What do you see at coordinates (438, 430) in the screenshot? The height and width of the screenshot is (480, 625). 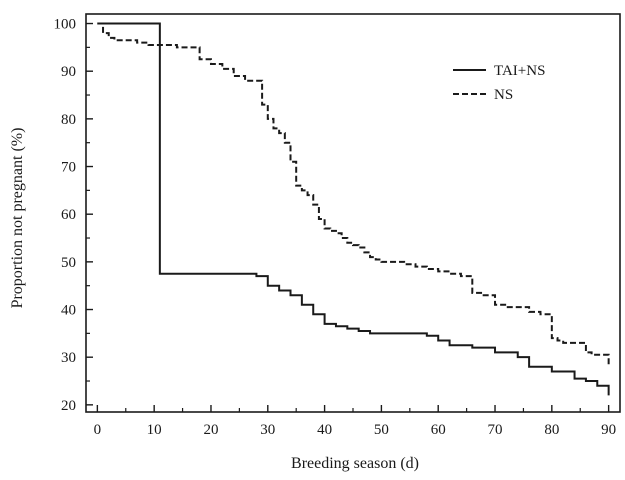 I see `x-tick-label: 60` at bounding box center [438, 430].